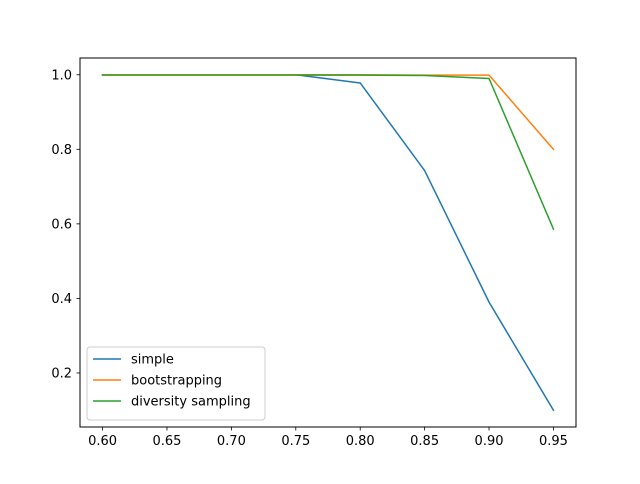 The width and height of the screenshot is (640, 484). What do you see at coordinates (424, 441) in the screenshot?
I see `x-tick-label: 0.85` at bounding box center [424, 441].